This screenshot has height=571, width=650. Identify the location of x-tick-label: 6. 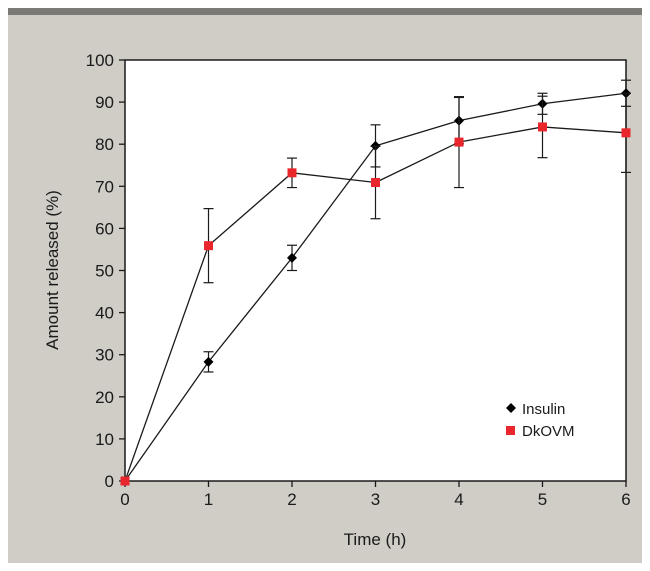
(625, 499).